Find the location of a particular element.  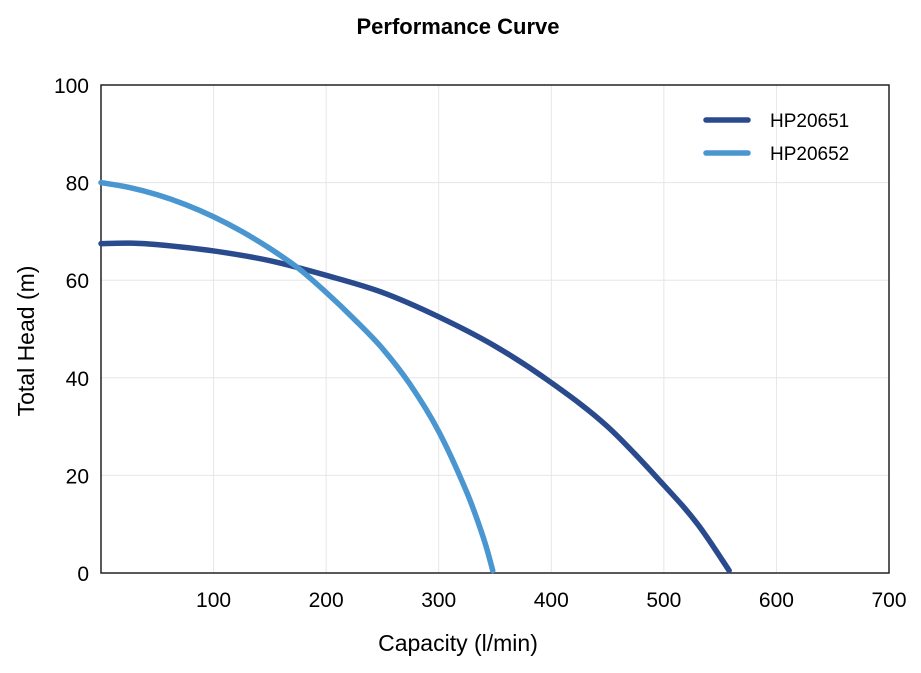

legend-label: HP20652 is located at coordinates (809, 154).